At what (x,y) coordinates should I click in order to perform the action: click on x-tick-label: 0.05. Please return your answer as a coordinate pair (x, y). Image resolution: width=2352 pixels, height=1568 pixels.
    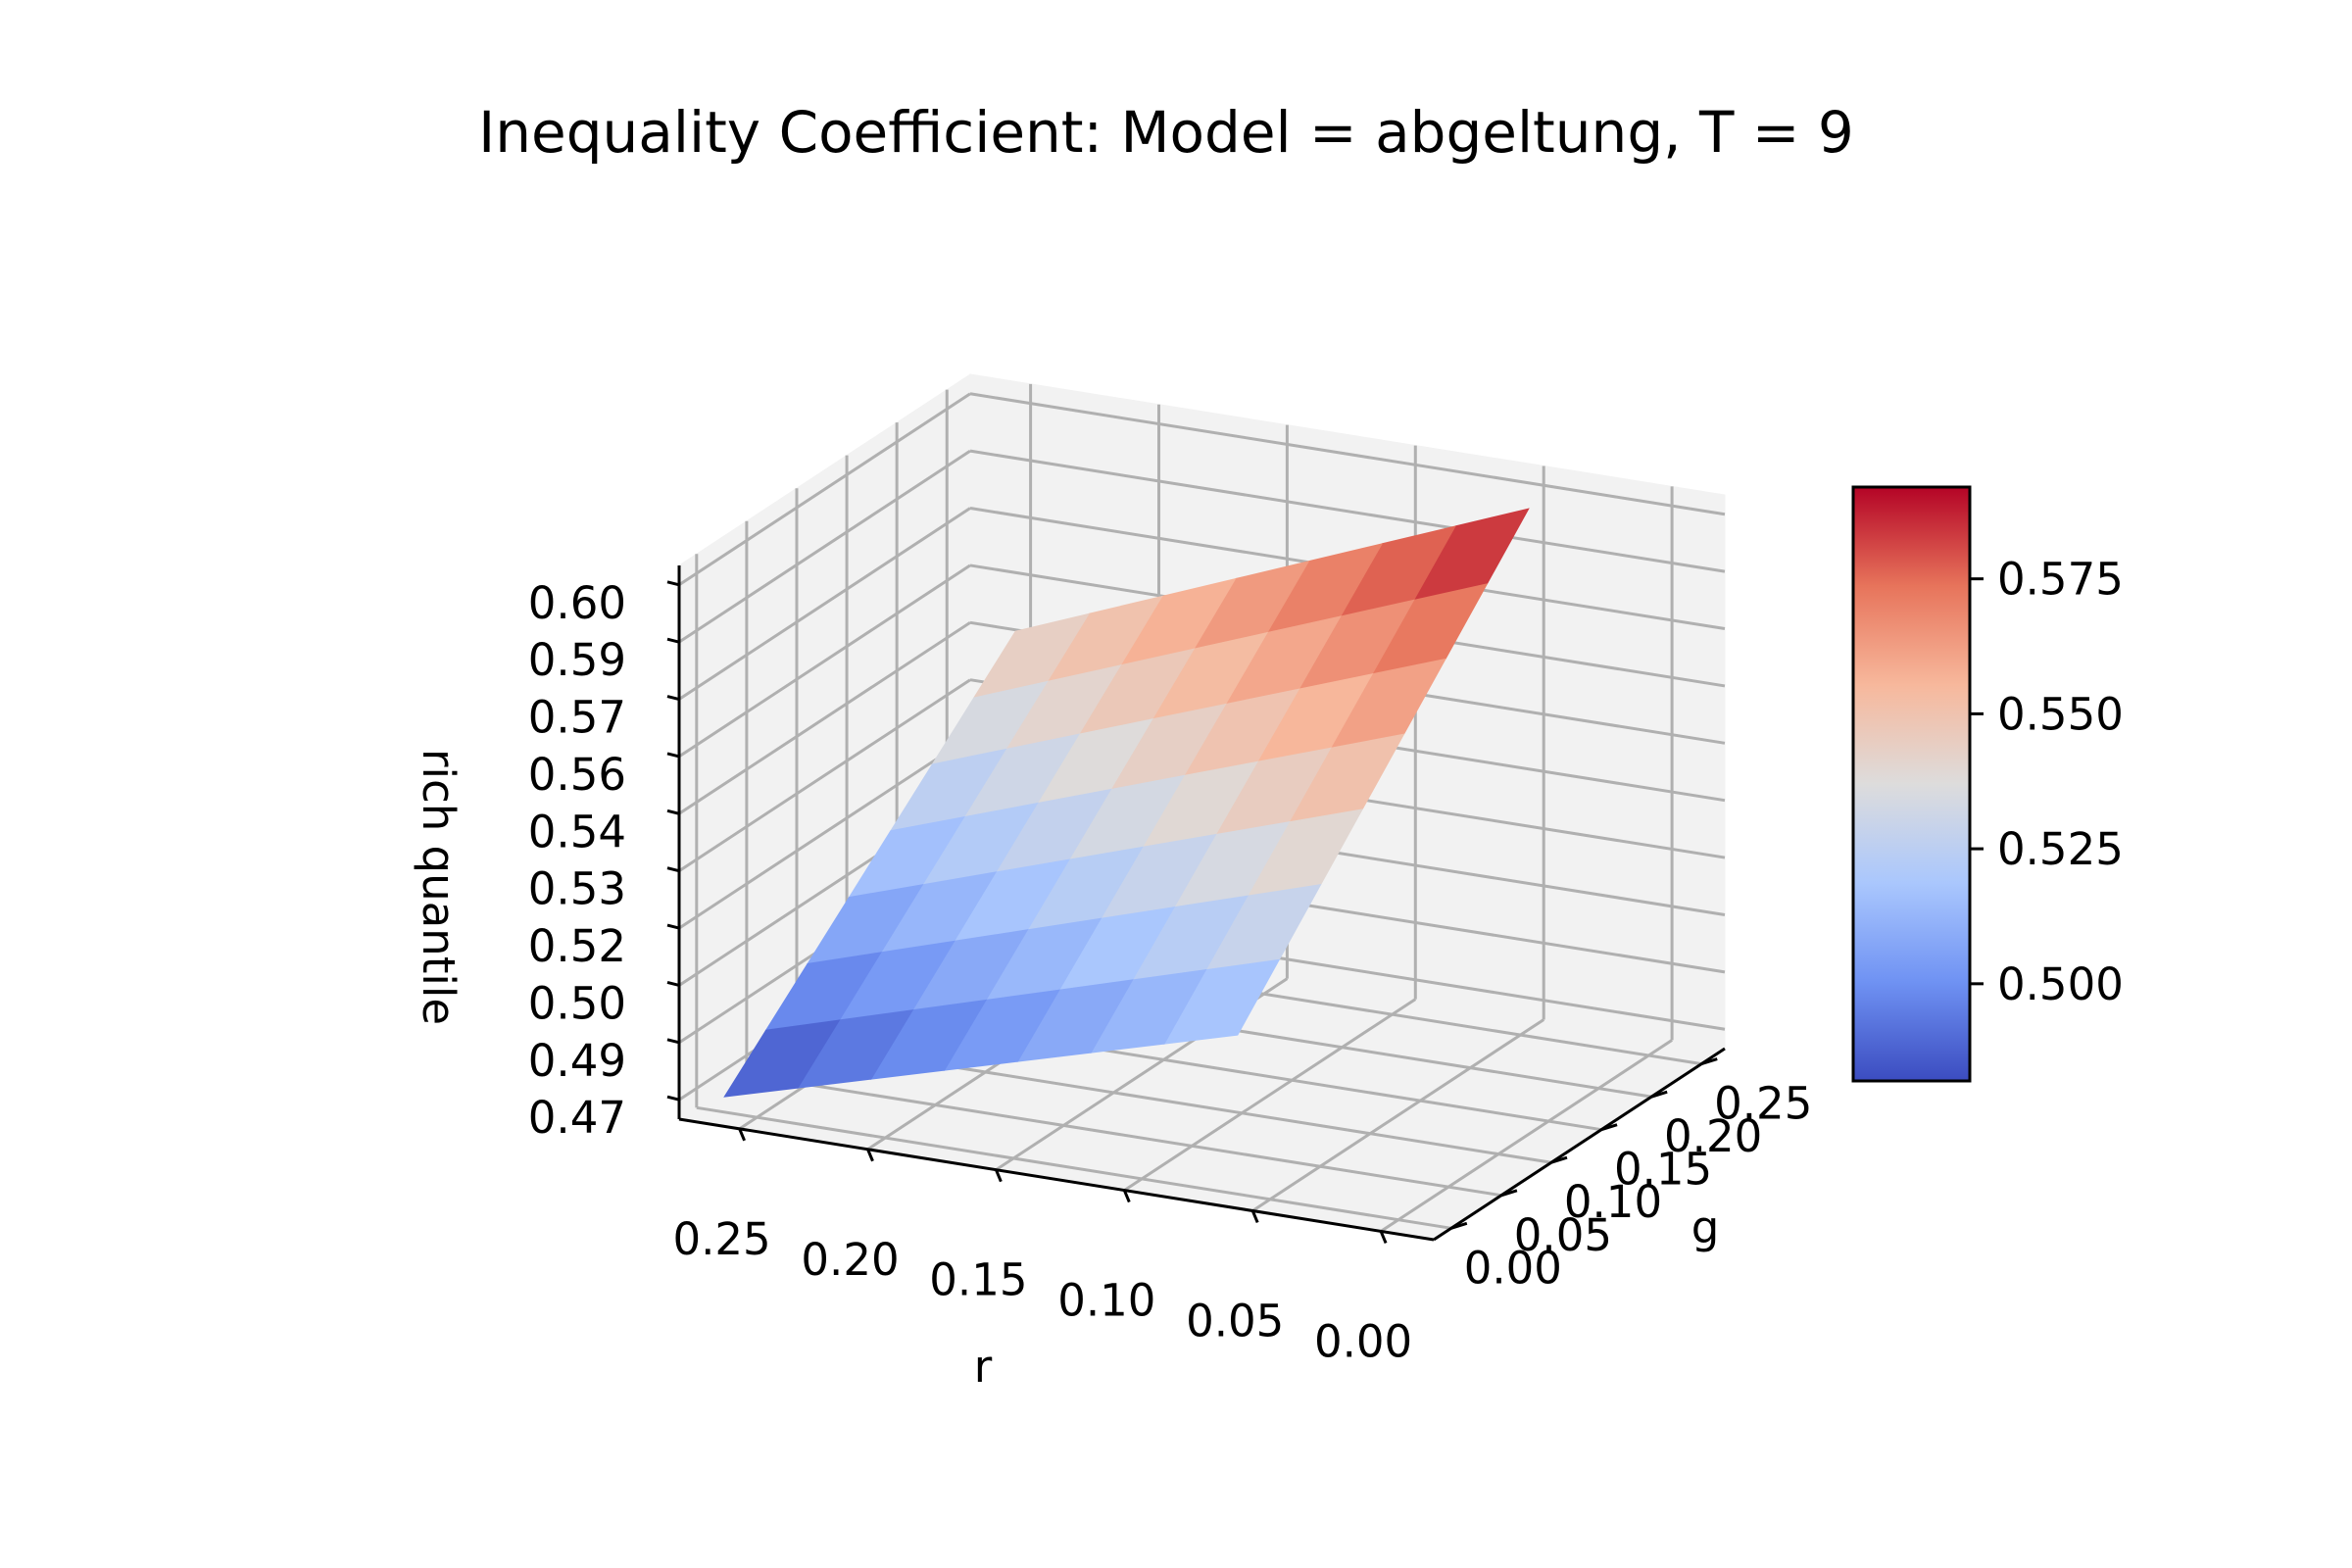
    Looking at the image, I should click on (1235, 1321).